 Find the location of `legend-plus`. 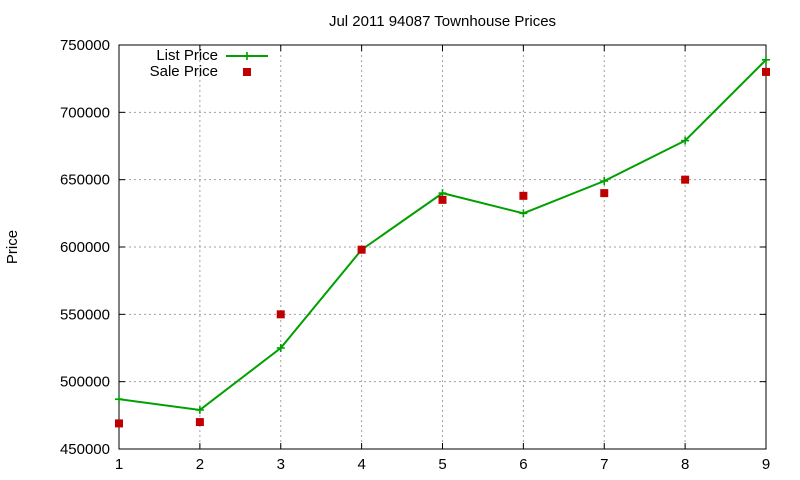

legend-plus is located at coordinates (247, 56).